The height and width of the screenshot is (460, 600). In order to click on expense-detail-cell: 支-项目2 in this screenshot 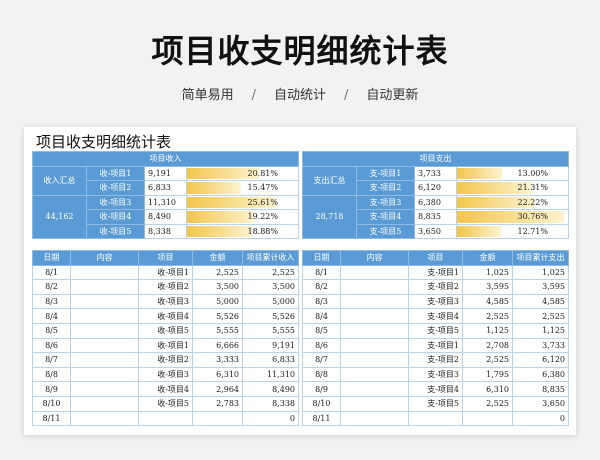, I will do `click(435, 287)`.